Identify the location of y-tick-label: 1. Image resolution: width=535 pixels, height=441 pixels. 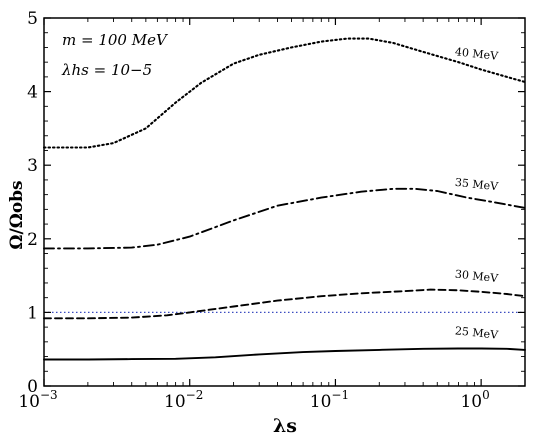
(32, 313).